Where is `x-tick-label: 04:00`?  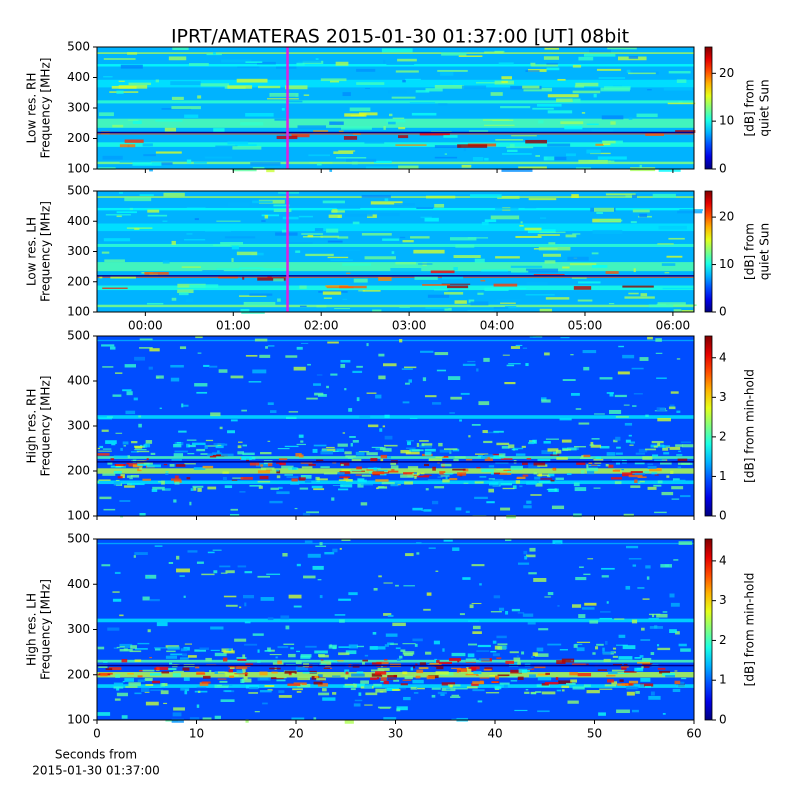 x-tick-label: 04:00 is located at coordinates (497, 326).